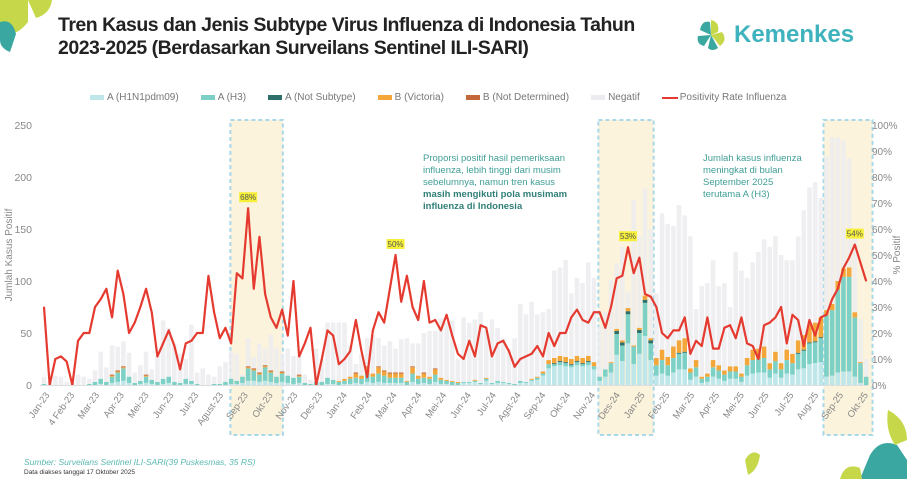 The image size is (907, 479). I want to click on x-tick-label: Mei-23, so click(139, 405).